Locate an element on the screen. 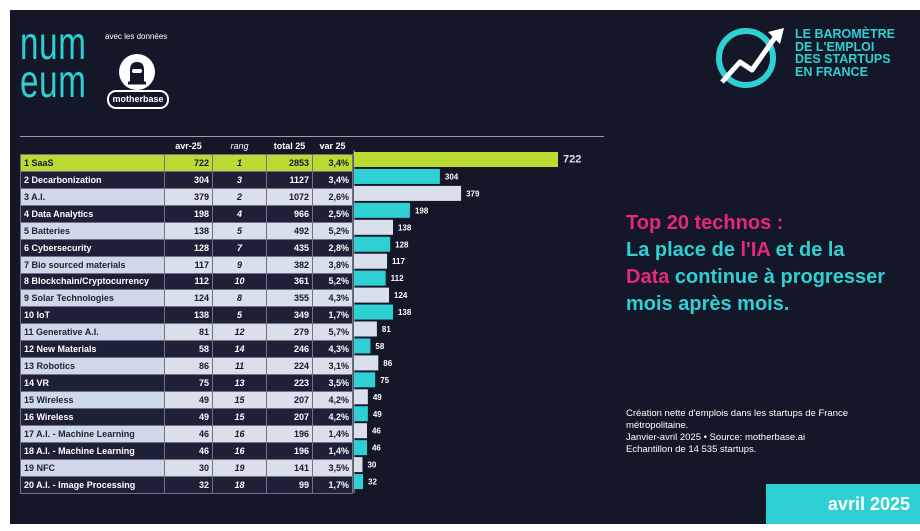  row-var: 3,1% is located at coordinates (332, 366).